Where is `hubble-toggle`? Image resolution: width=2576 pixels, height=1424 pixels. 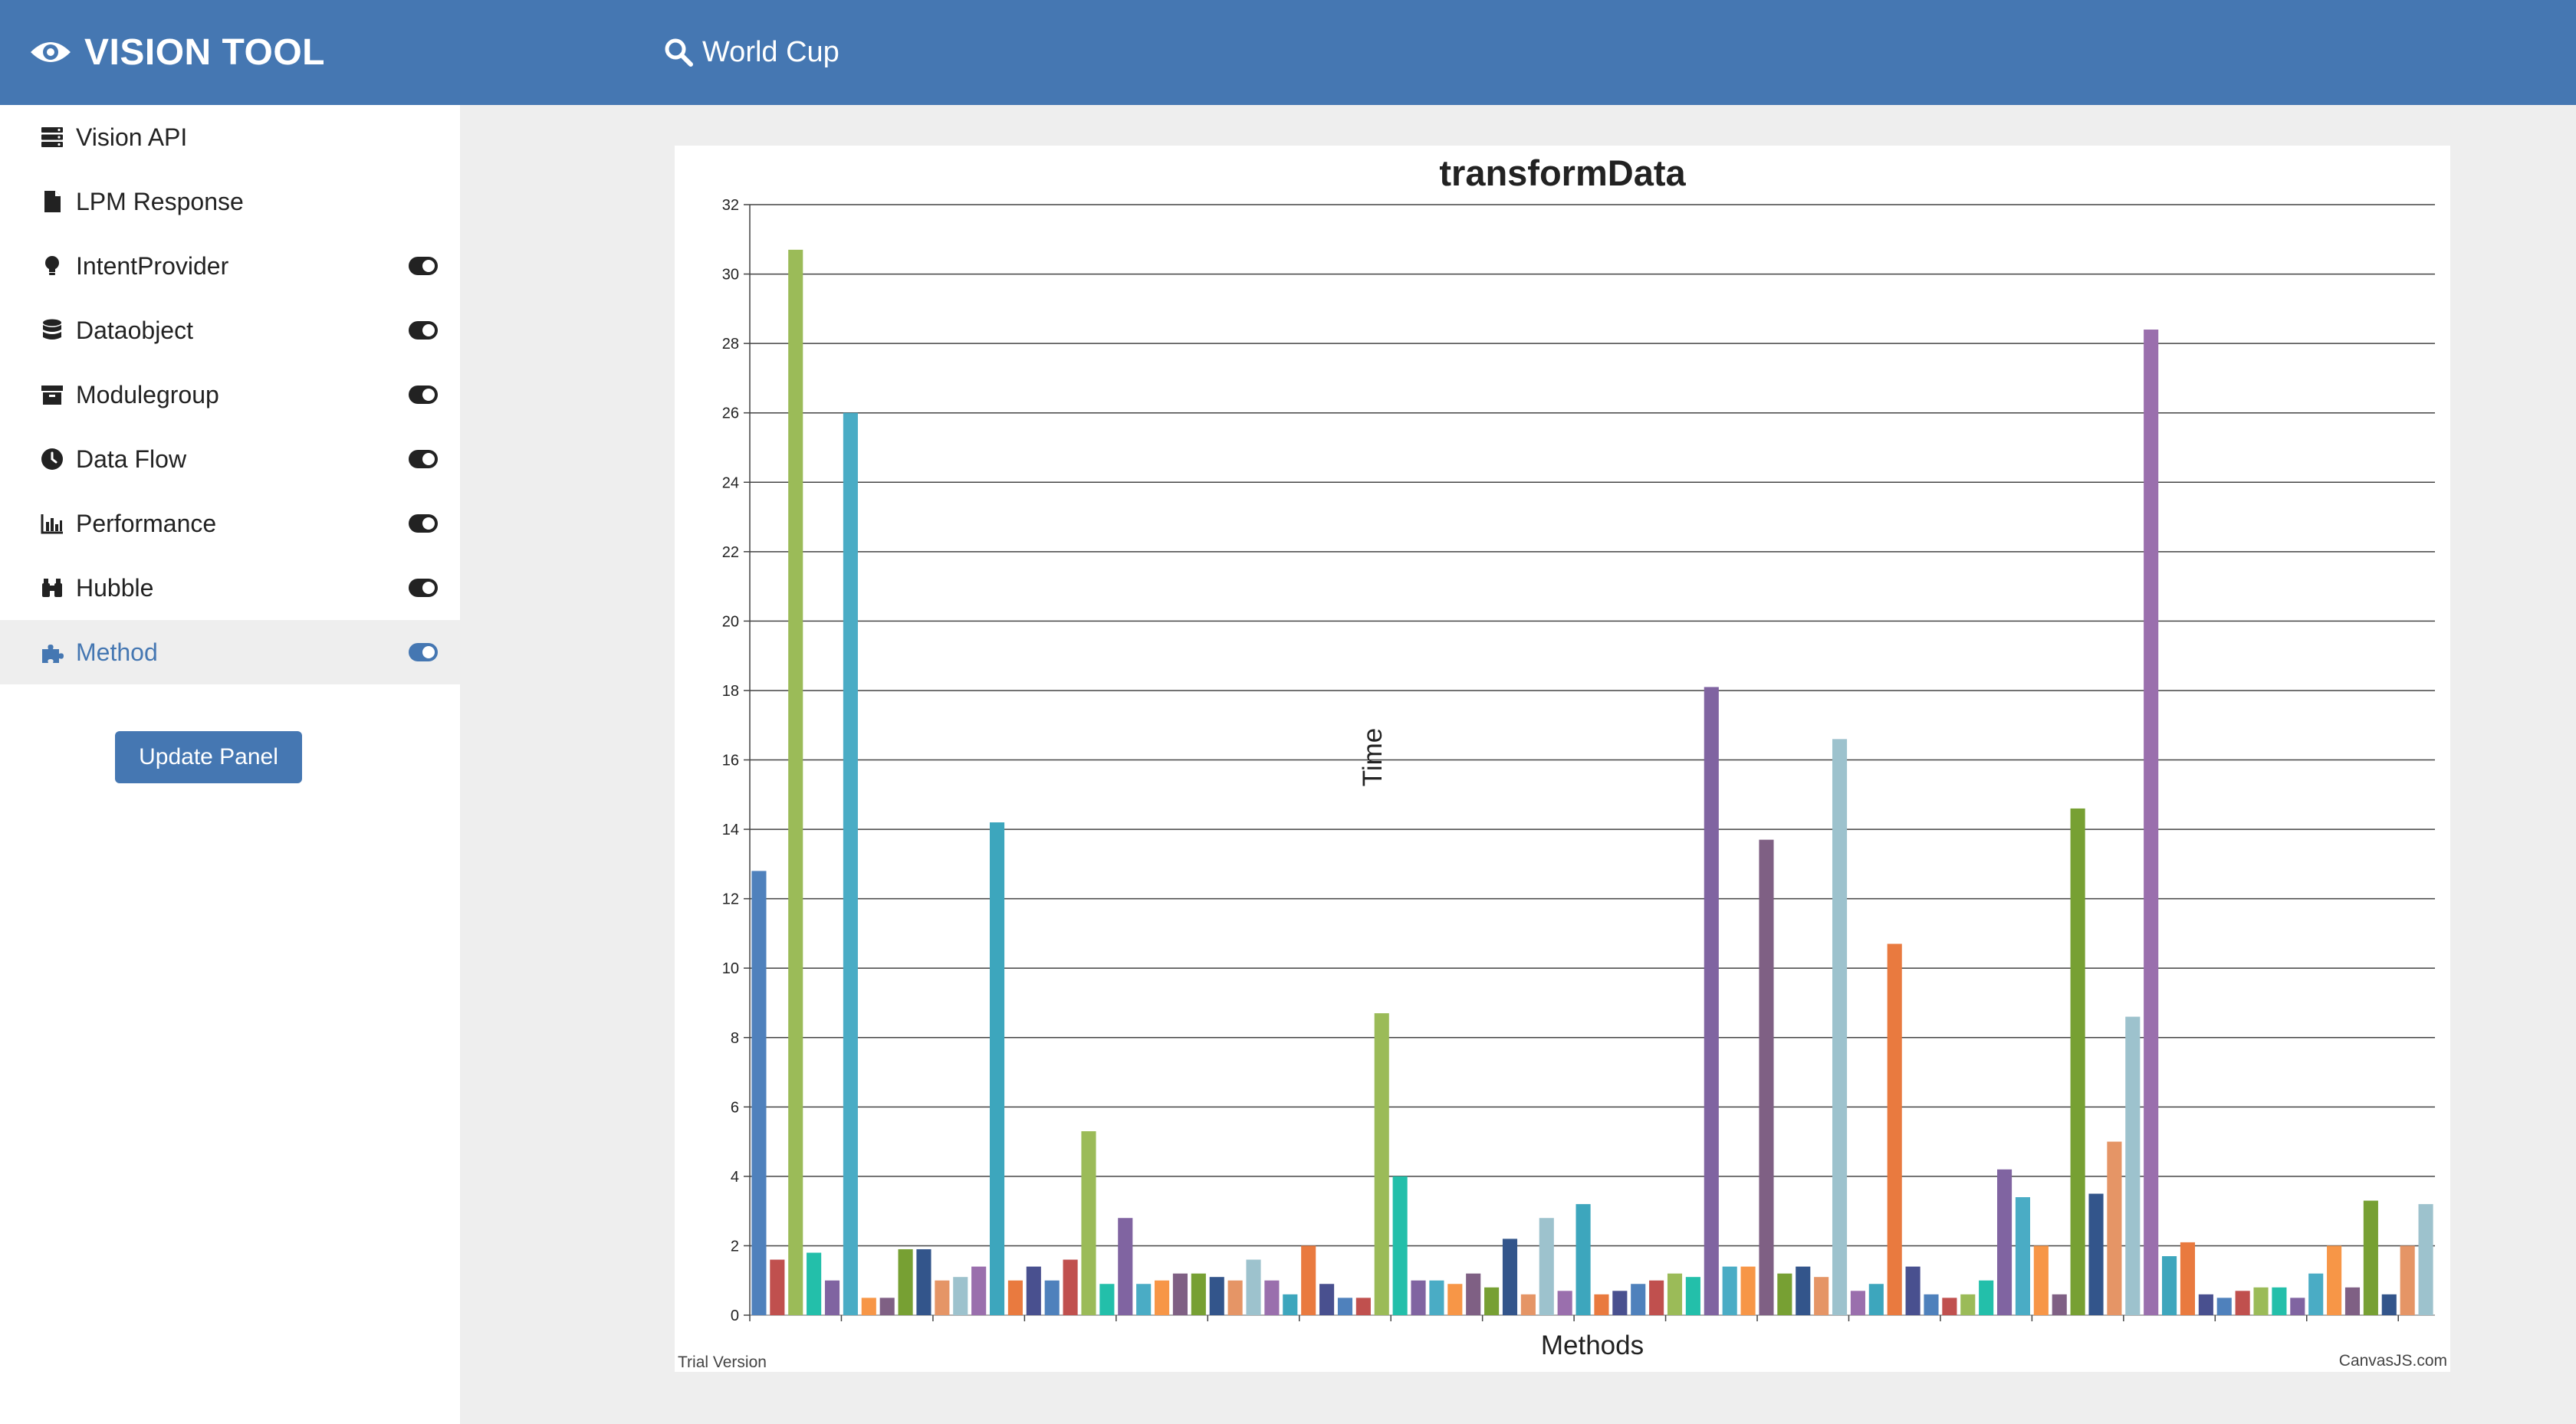
hubble-toggle is located at coordinates (424, 588).